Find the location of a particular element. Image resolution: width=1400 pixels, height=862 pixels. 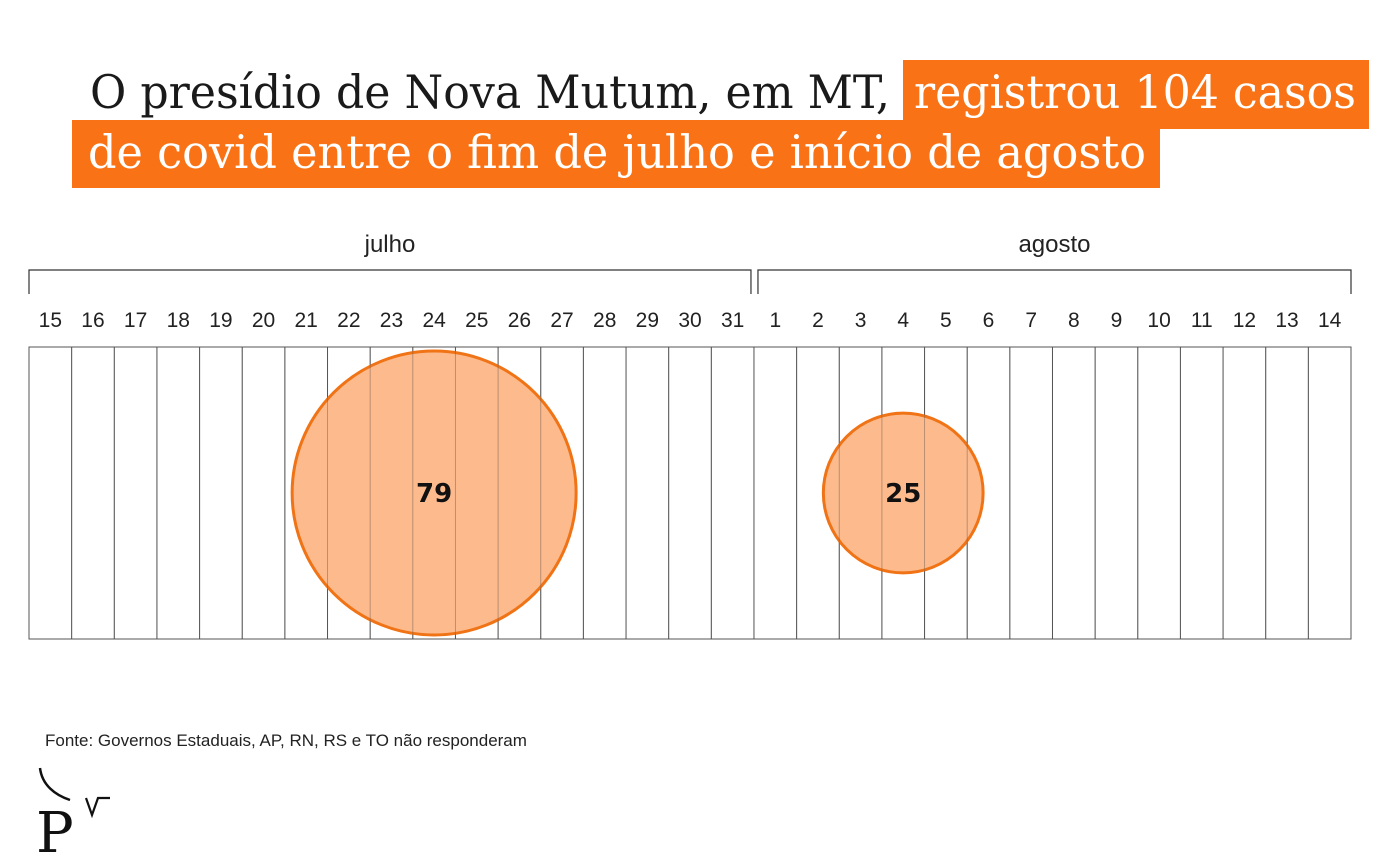

day-label-julho-15: 15 is located at coordinates (50, 320).